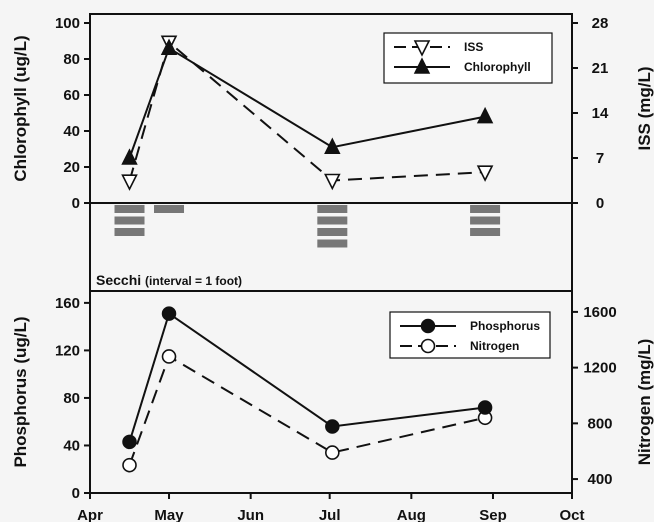 This screenshot has width=654, height=522. Describe the element at coordinates (494, 346) in the screenshot. I see `legend-label: Nitrogen` at that location.